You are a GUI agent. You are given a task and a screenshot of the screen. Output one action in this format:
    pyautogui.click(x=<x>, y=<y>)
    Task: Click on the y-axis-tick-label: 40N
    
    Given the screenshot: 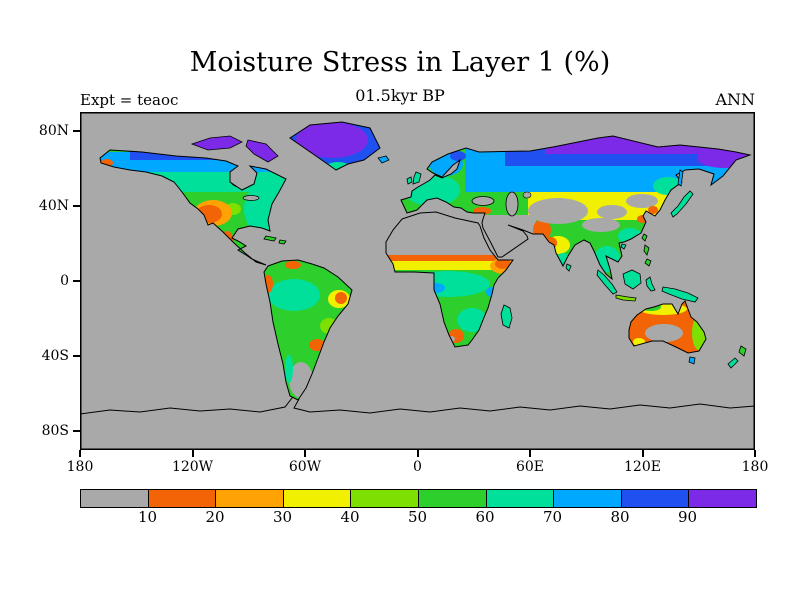 What is the action you would take?
    pyautogui.click(x=53, y=205)
    